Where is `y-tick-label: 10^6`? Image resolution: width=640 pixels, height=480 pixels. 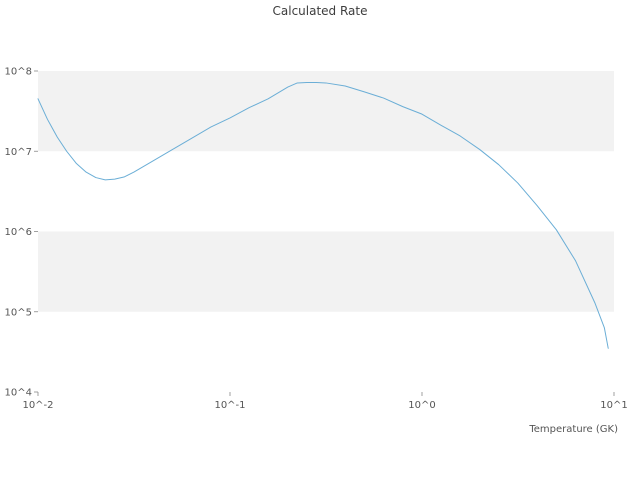 y-tick-label: 10^6 is located at coordinates (18, 232).